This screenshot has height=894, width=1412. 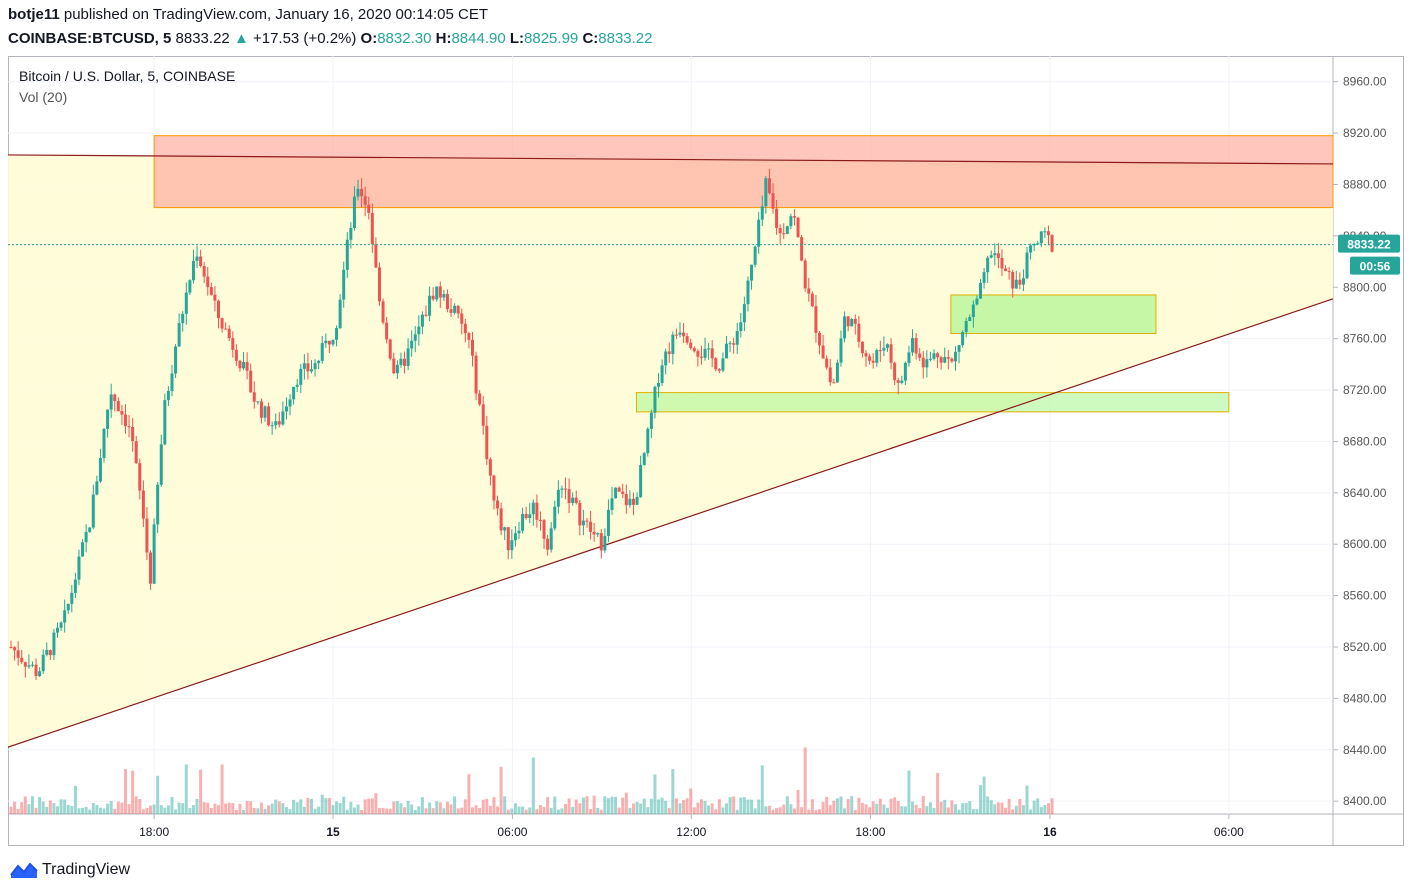 I want to click on time-tick-label: 15, so click(x=333, y=832).